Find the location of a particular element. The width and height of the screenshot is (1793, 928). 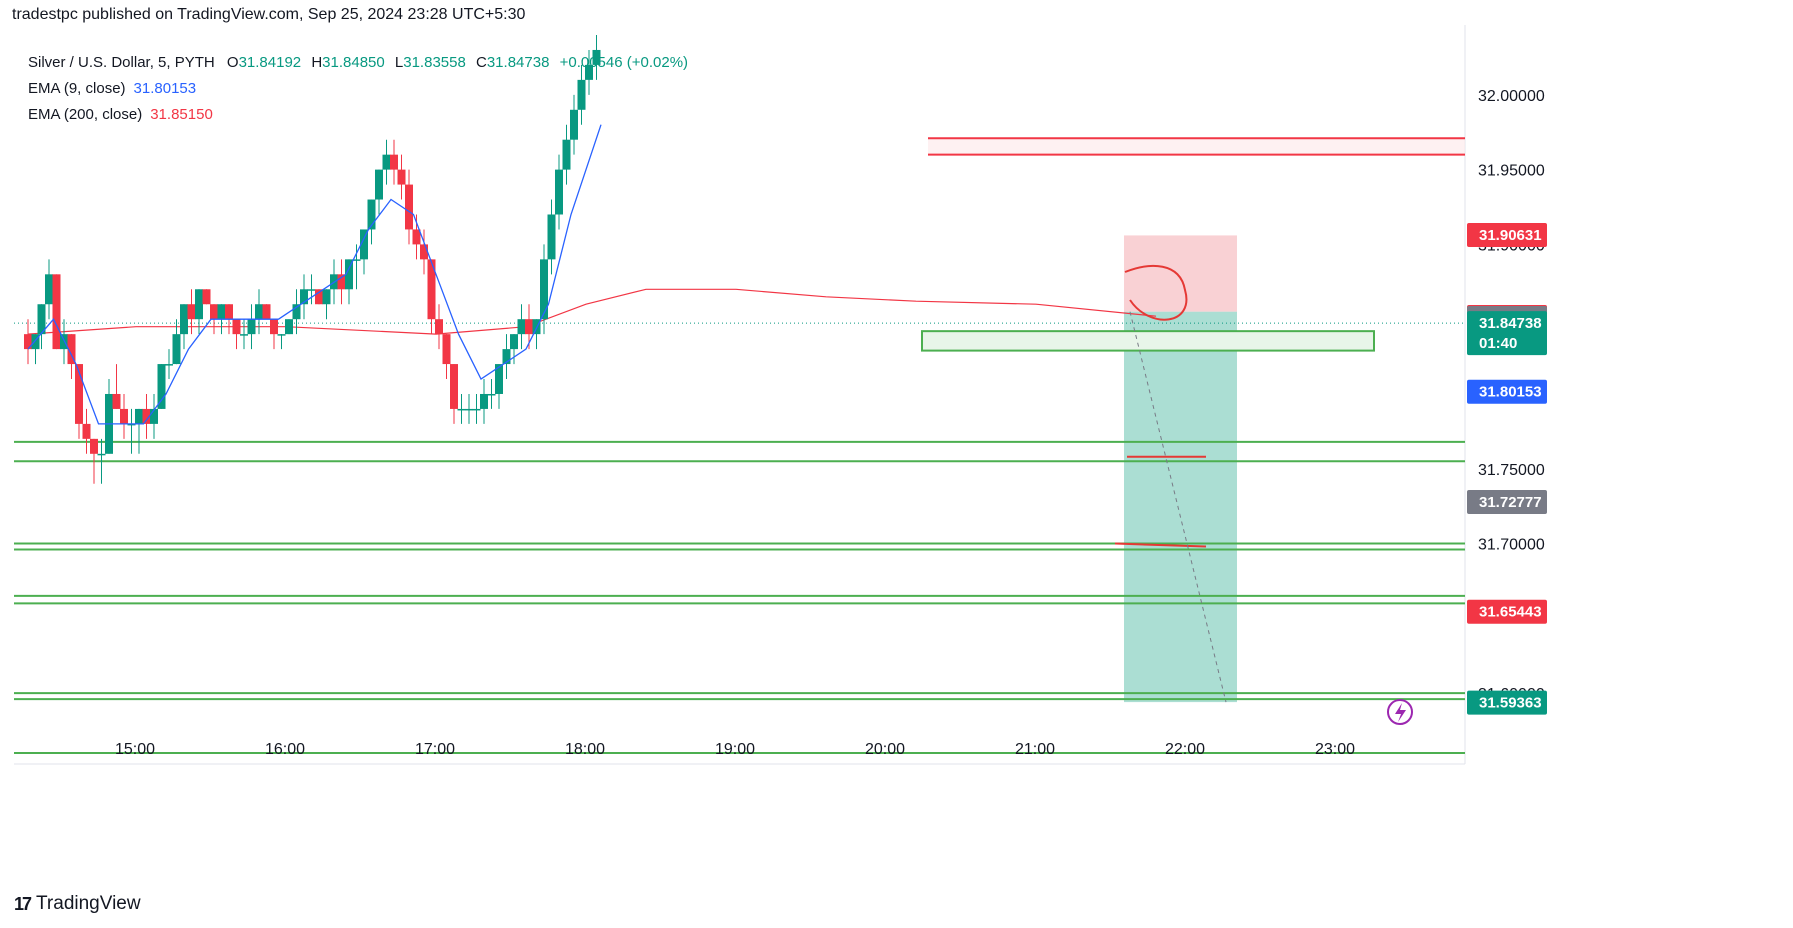

time-tick-label: 19:00 is located at coordinates (735, 749).